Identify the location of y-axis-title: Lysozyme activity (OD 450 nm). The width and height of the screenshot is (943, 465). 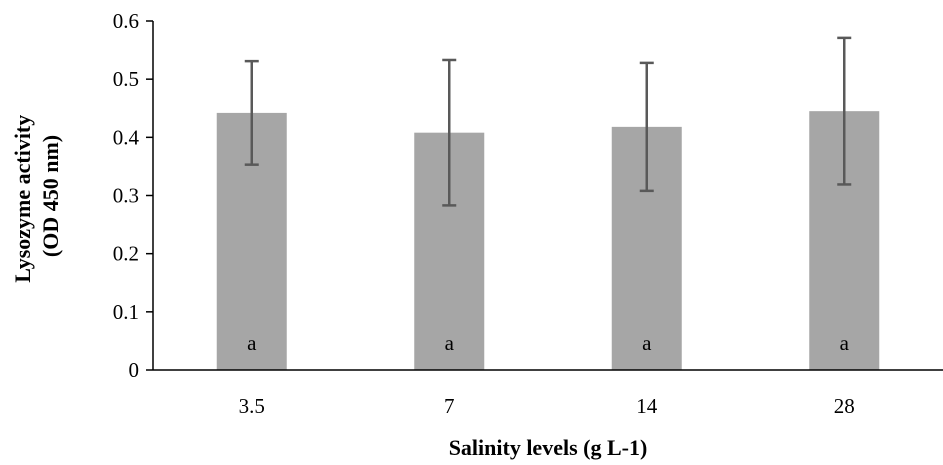
(36, 196).